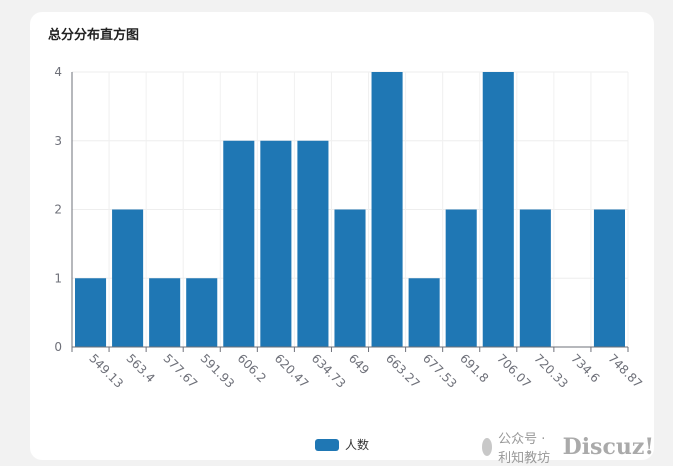 The width and height of the screenshot is (673, 466). I want to click on chart-title: 总分分布直方图, so click(94, 35).